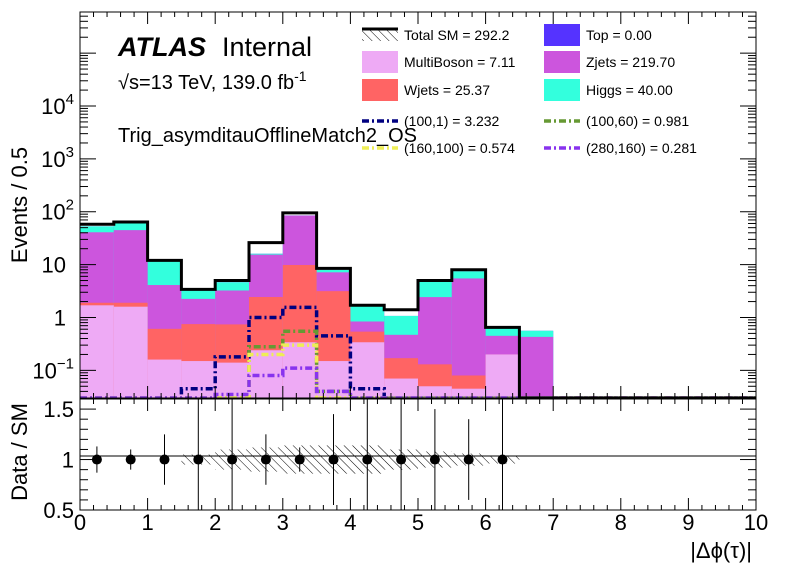 This screenshot has height=572, width=796. I want to click on x-axis-label: |Δϕ(τ)|, so click(721, 550).